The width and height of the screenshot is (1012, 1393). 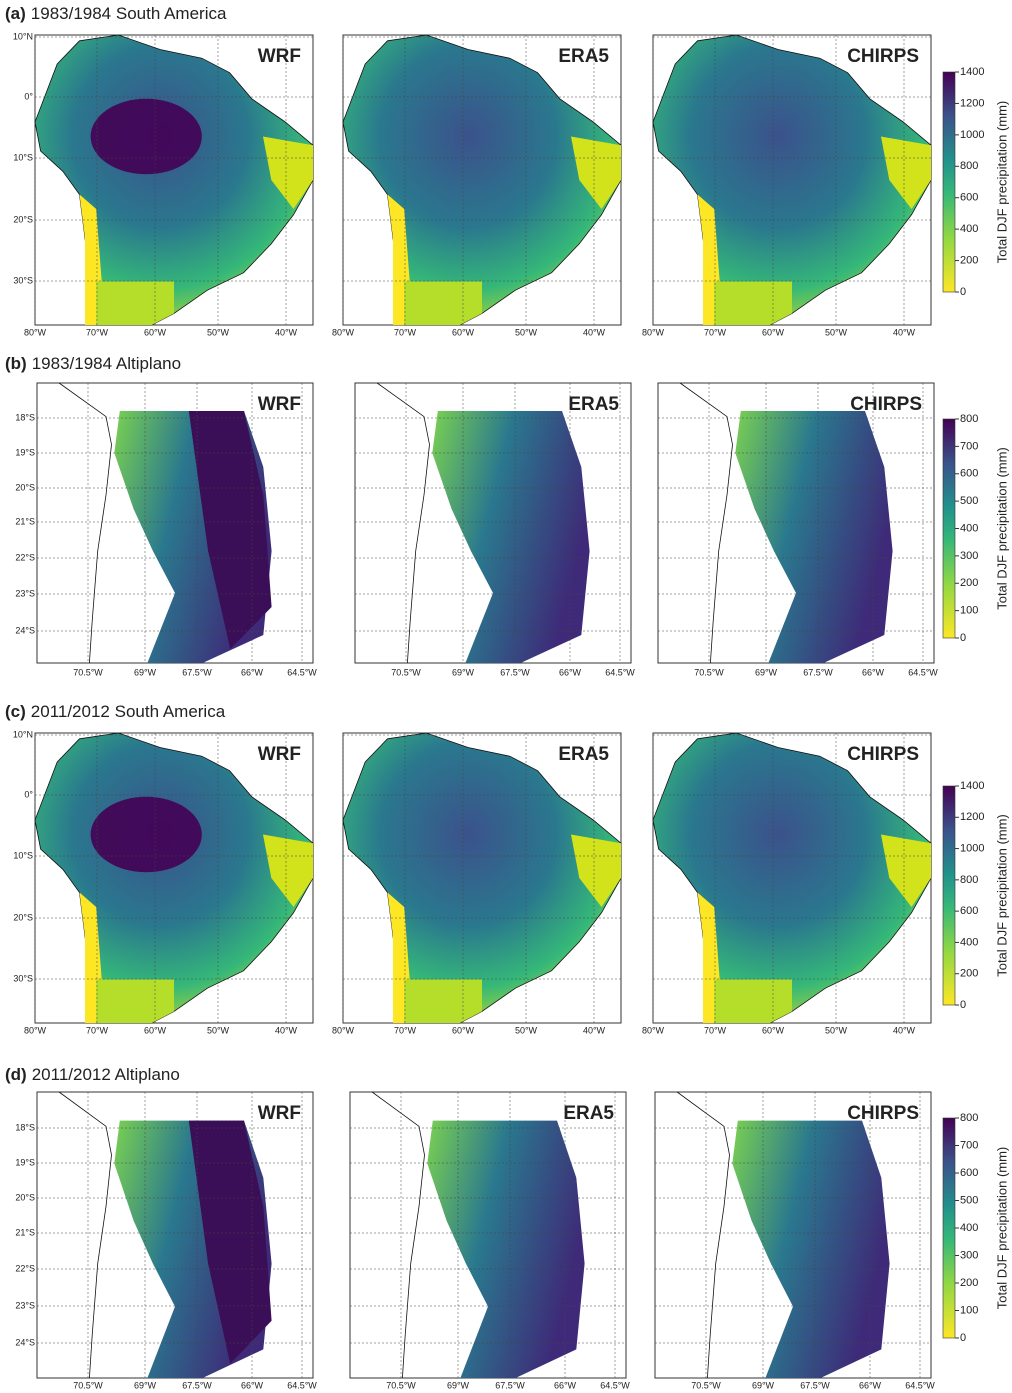 What do you see at coordinates (23, 734) in the screenshot?
I see `lat-tick-label: 10°N` at bounding box center [23, 734].